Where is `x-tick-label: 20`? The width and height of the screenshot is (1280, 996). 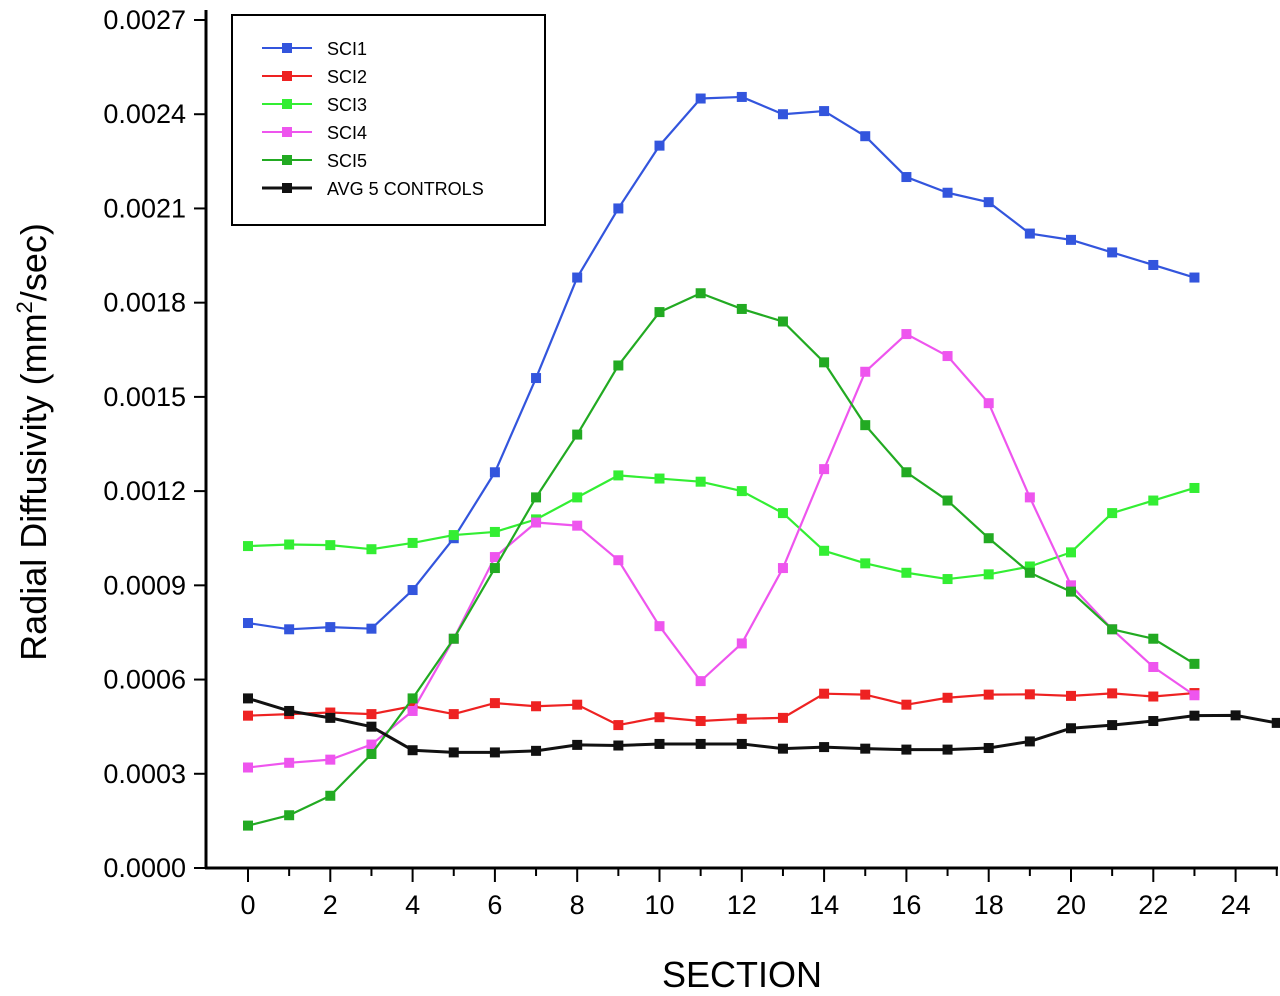
x-tick-label: 20 is located at coordinates (1071, 905).